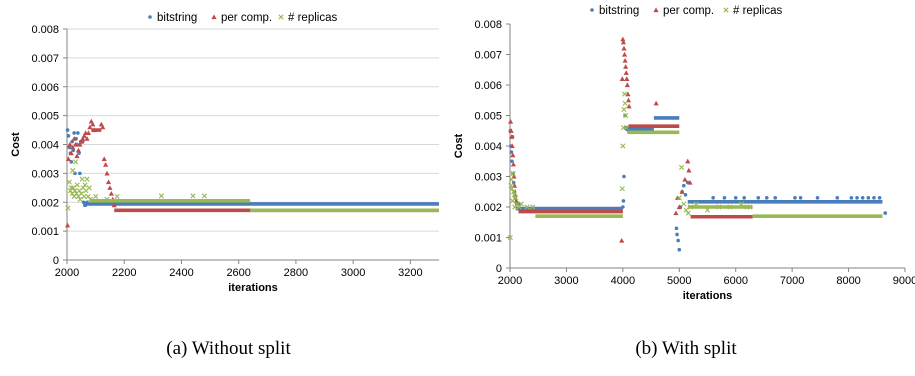 The height and width of the screenshot is (376, 915). I want to click on x-axis-title-a: iterations, so click(253, 288).